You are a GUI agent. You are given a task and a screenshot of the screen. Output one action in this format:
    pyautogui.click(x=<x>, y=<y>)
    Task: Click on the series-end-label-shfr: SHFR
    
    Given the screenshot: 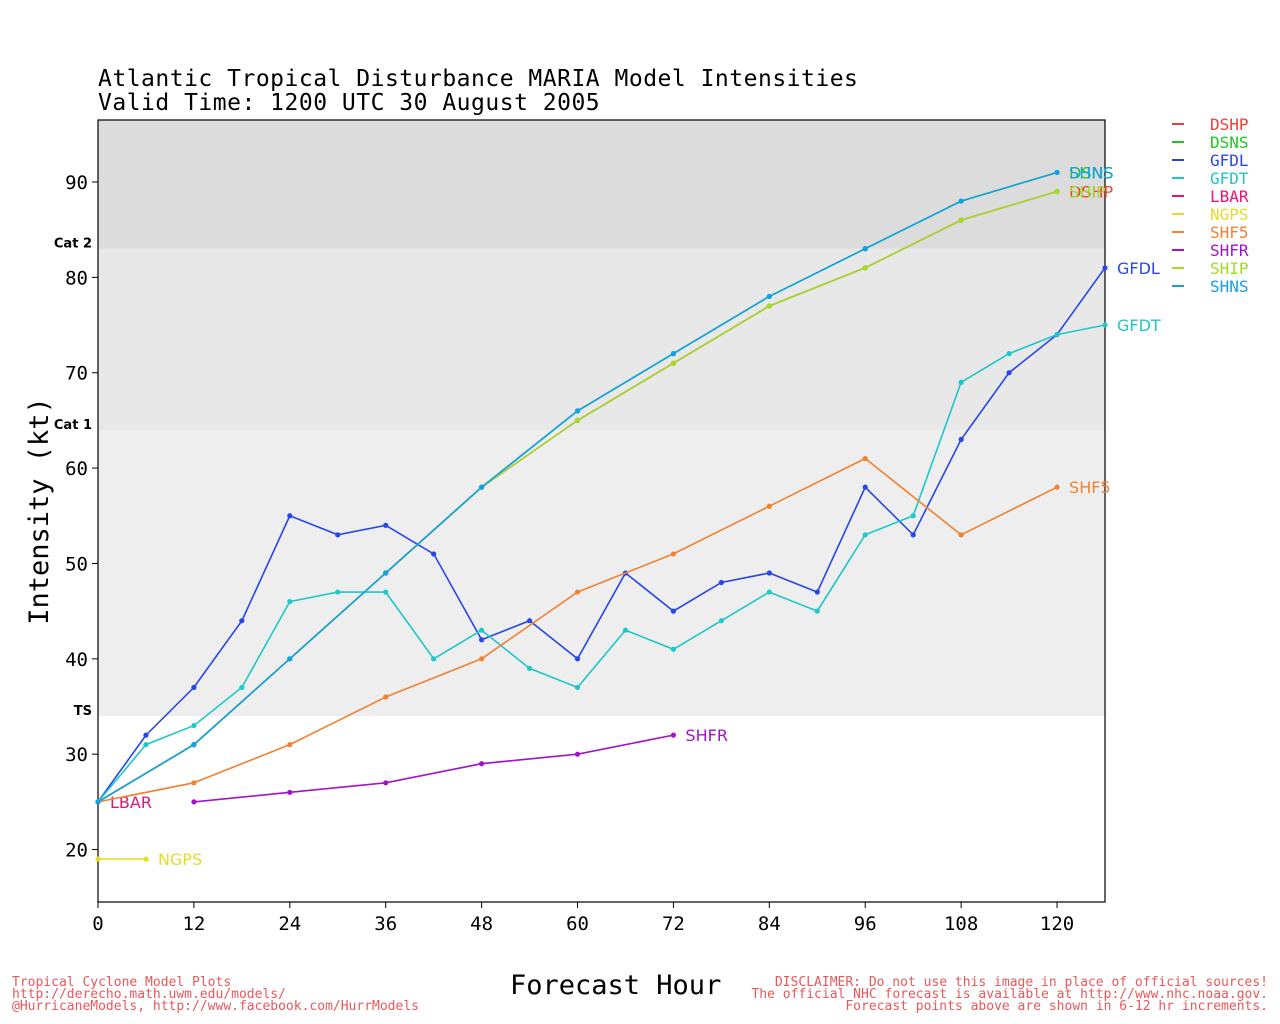 What is the action you would take?
    pyautogui.click(x=706, y=735)
    